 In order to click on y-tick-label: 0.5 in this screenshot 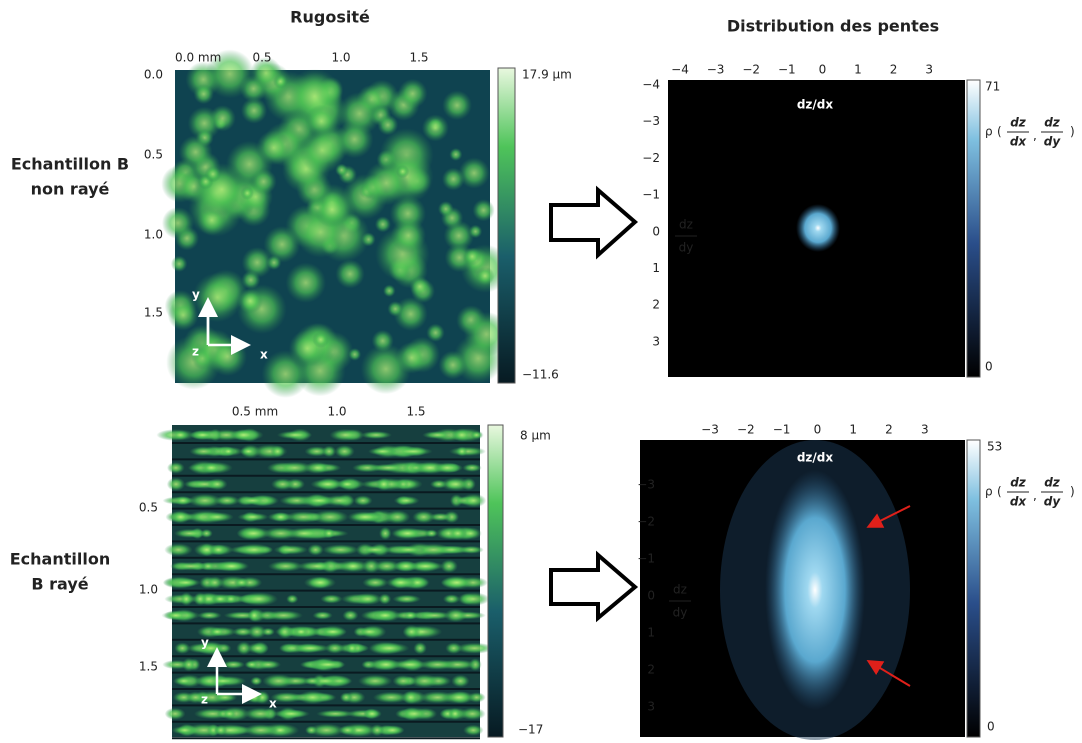, I will do `click(153, 155)`.